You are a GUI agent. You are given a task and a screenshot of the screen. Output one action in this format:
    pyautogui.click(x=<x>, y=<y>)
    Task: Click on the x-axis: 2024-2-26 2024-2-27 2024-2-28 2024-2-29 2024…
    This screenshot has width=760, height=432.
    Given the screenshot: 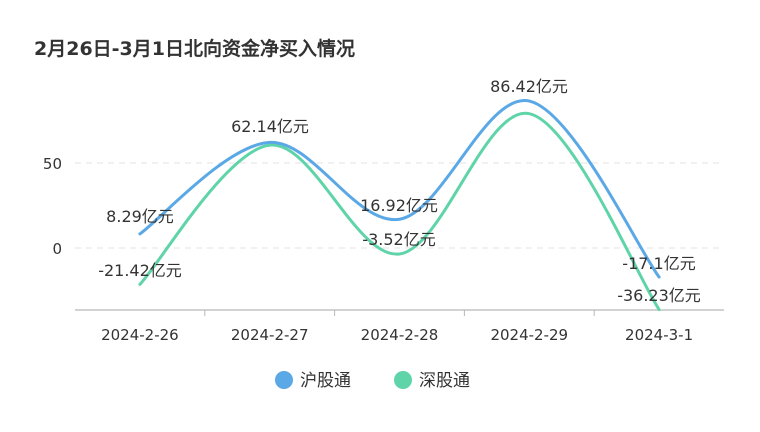 What is the action you would take?
    pyautogui.click(x=397, y=327)
    